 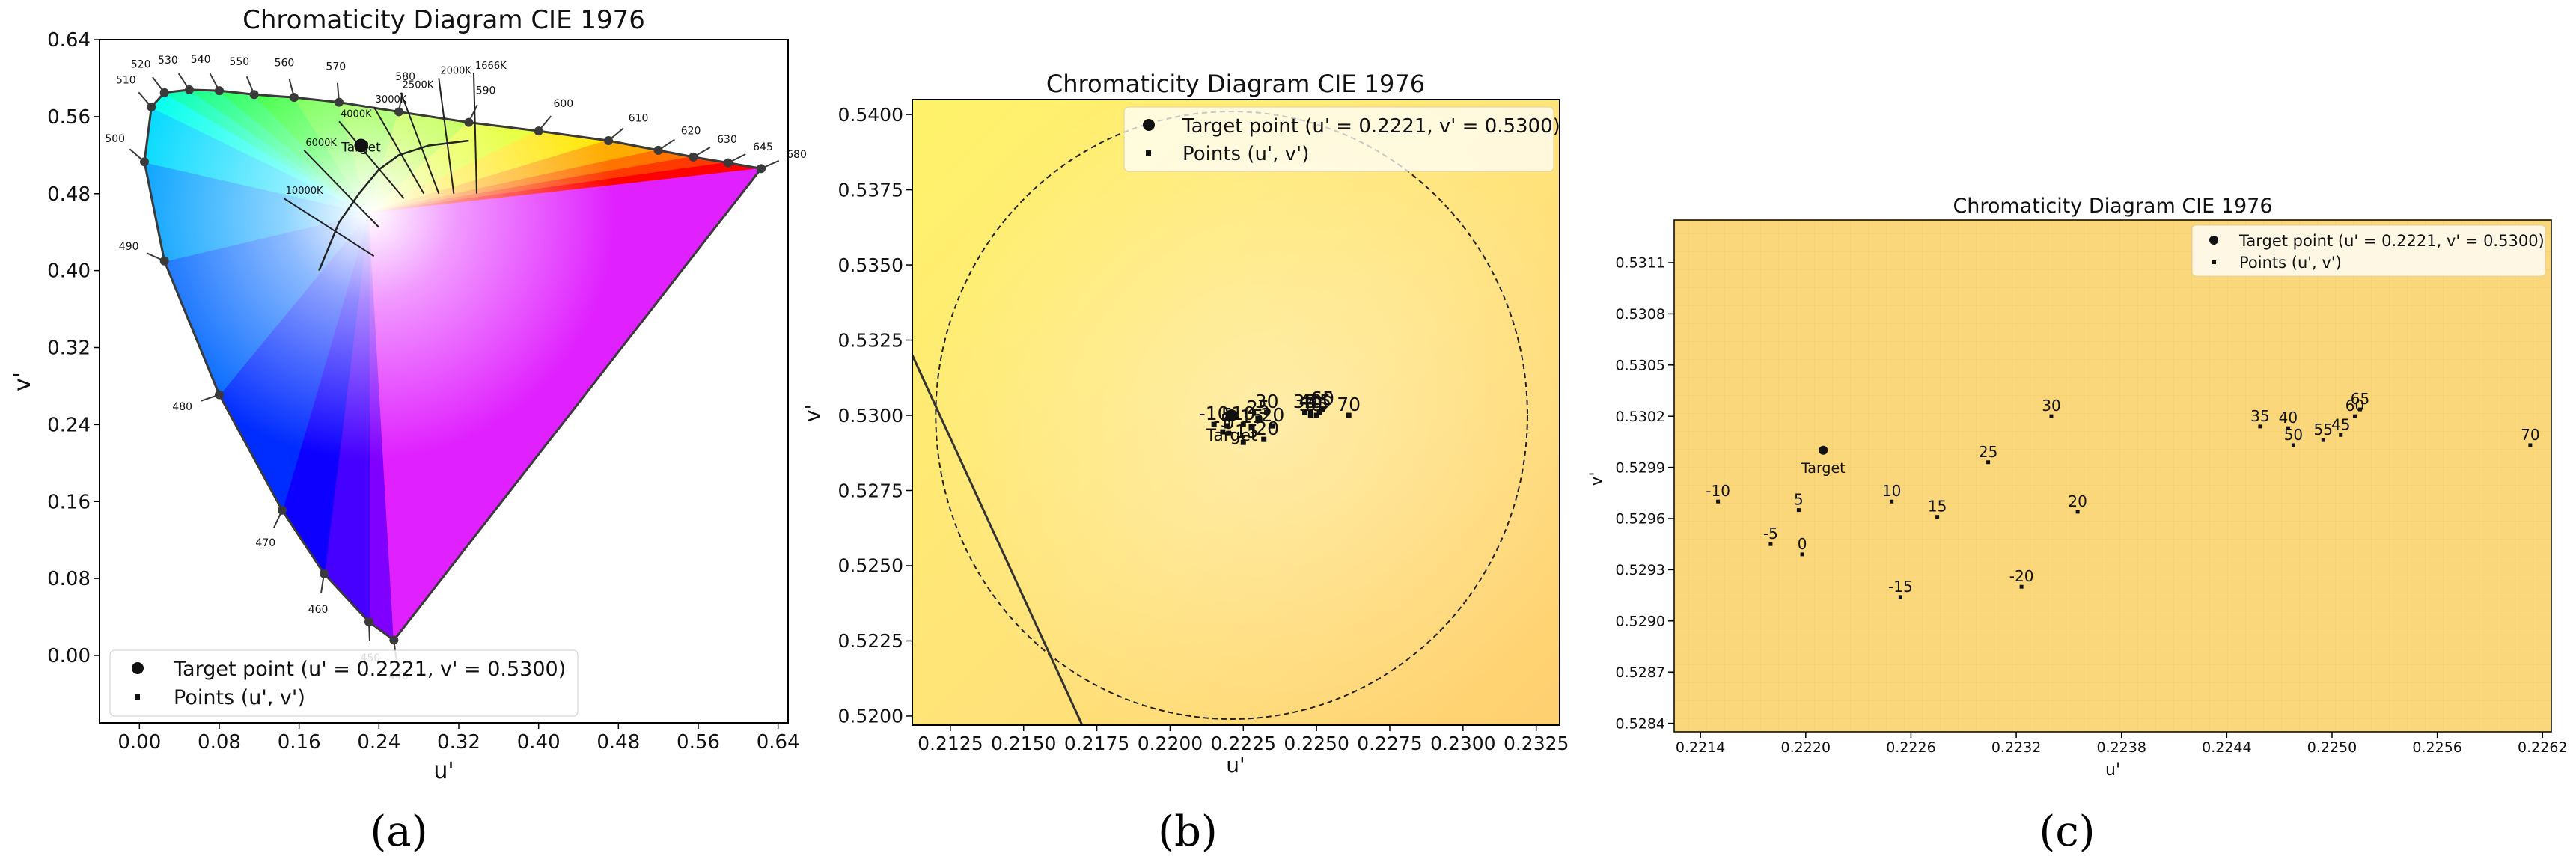 I want to click on panel-a-ytick-label: 0.16, so click(x=69, y=502).